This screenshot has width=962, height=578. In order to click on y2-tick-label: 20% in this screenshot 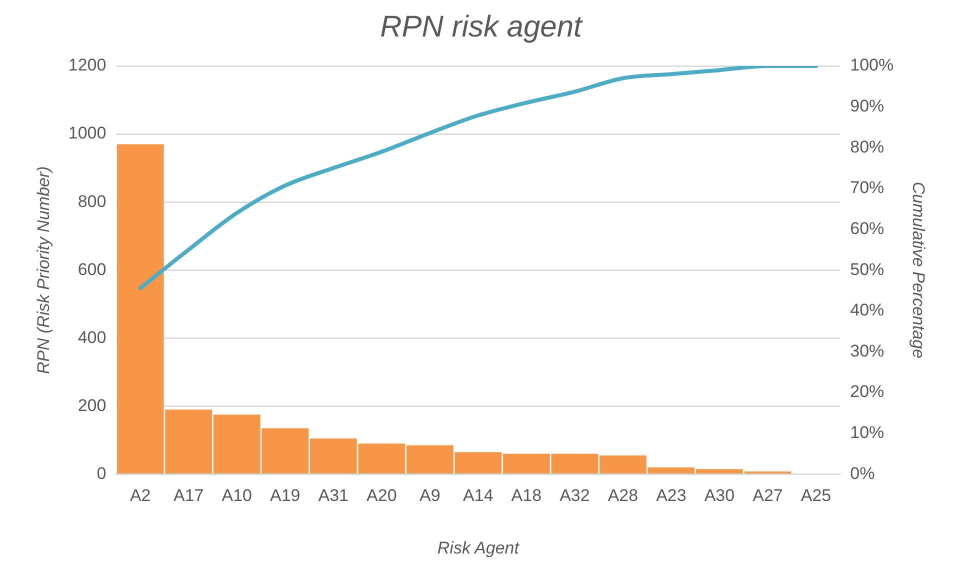, I will do `click(867, 392)`.